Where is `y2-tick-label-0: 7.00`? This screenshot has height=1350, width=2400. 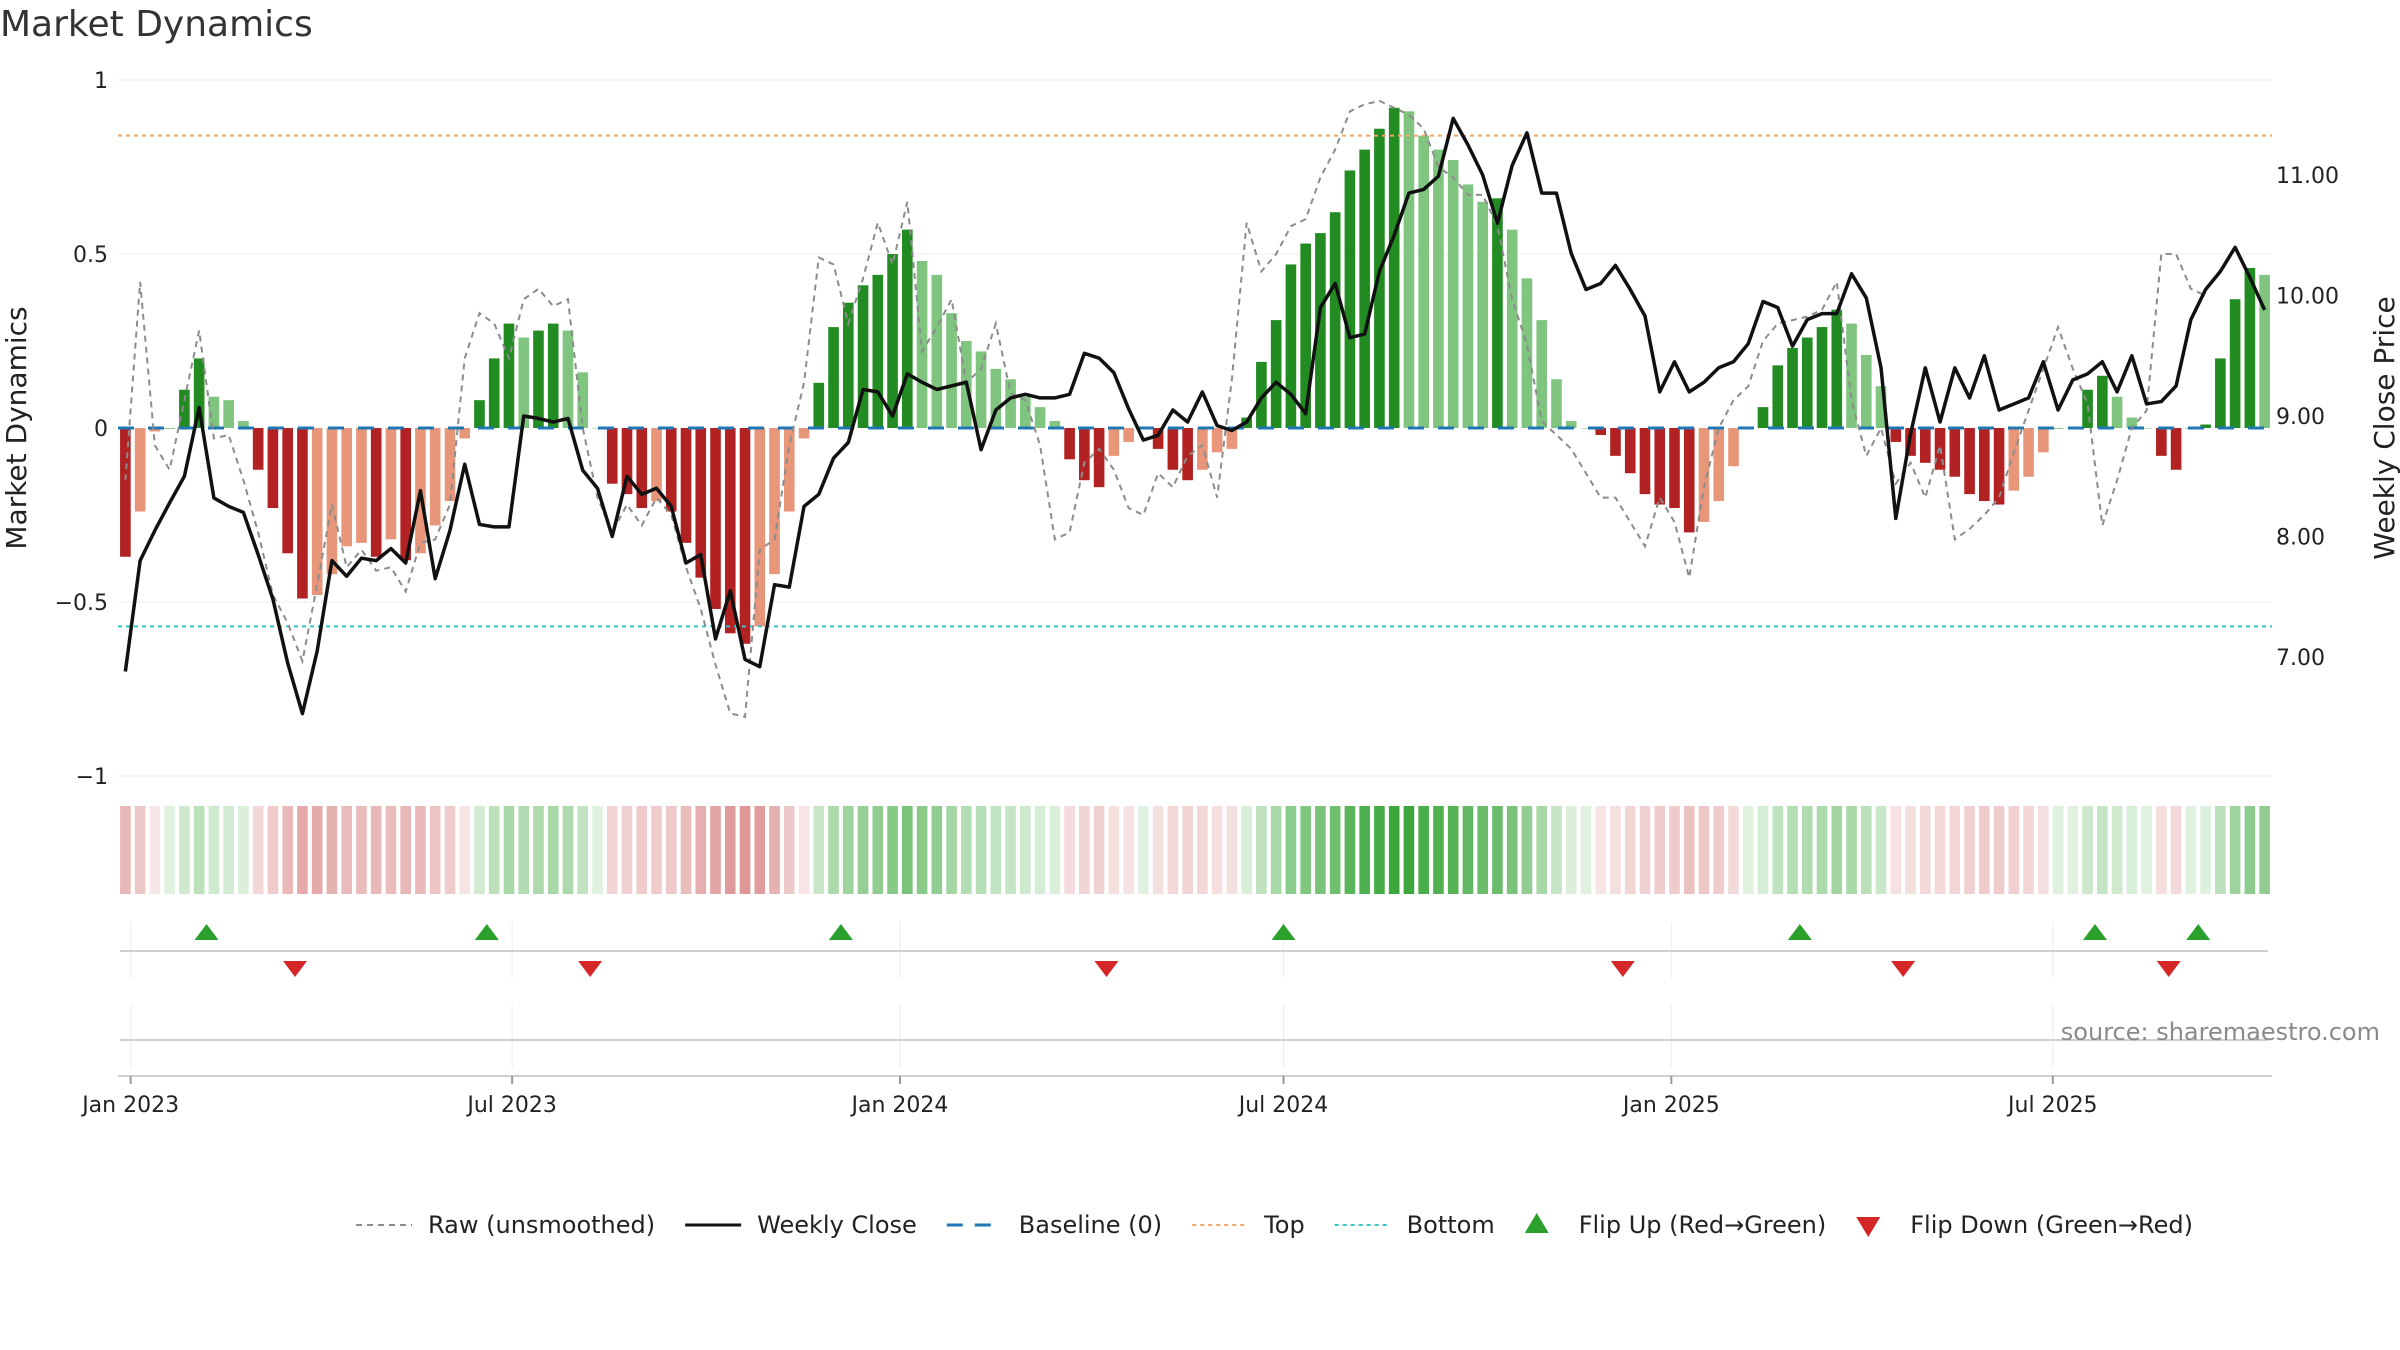 y2-tick-label-0: 7.00 is located at coordinates (2300, 658).